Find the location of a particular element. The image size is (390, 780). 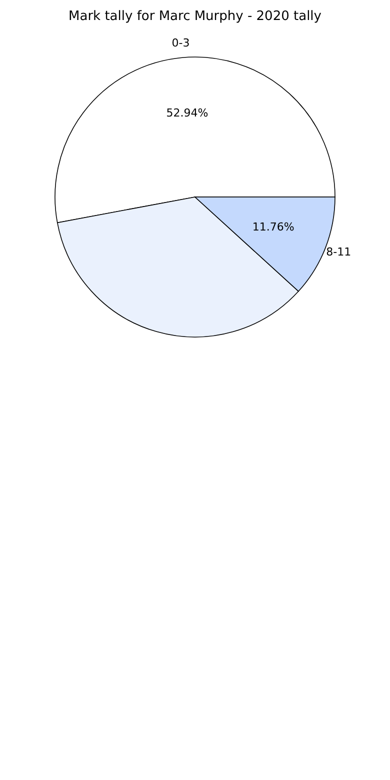

slice-label: 0-3 is located at coordinates (181, 43).